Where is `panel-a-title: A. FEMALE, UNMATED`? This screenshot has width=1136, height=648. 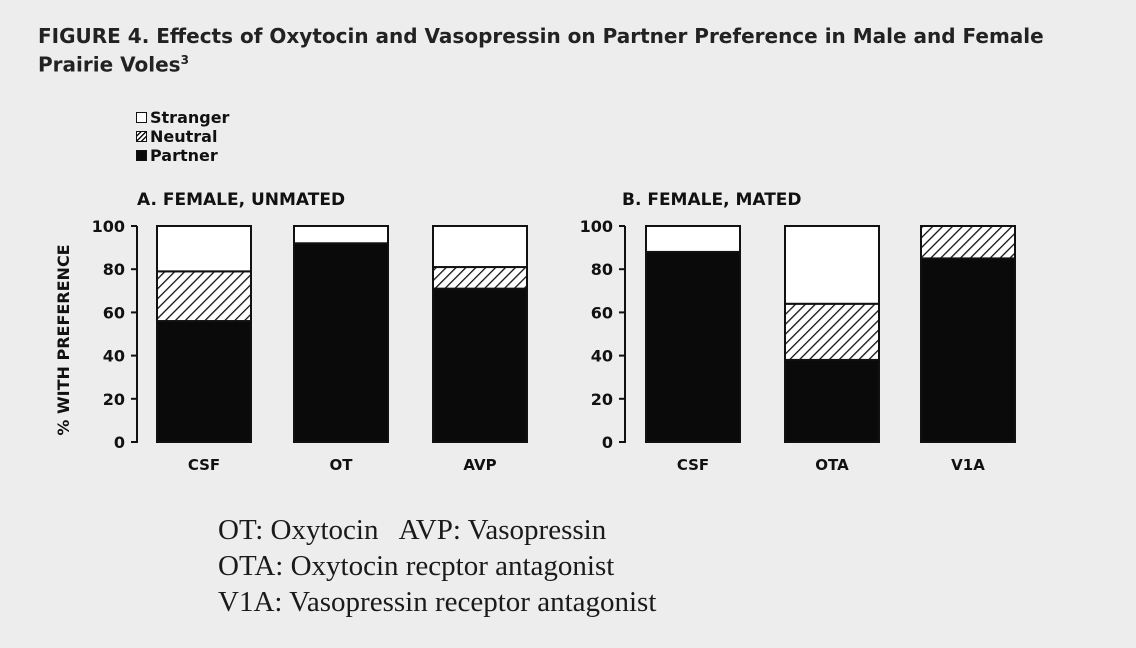 panel-a-title: A. FEMALE, UNMATED is located at coordinates (241, 200).